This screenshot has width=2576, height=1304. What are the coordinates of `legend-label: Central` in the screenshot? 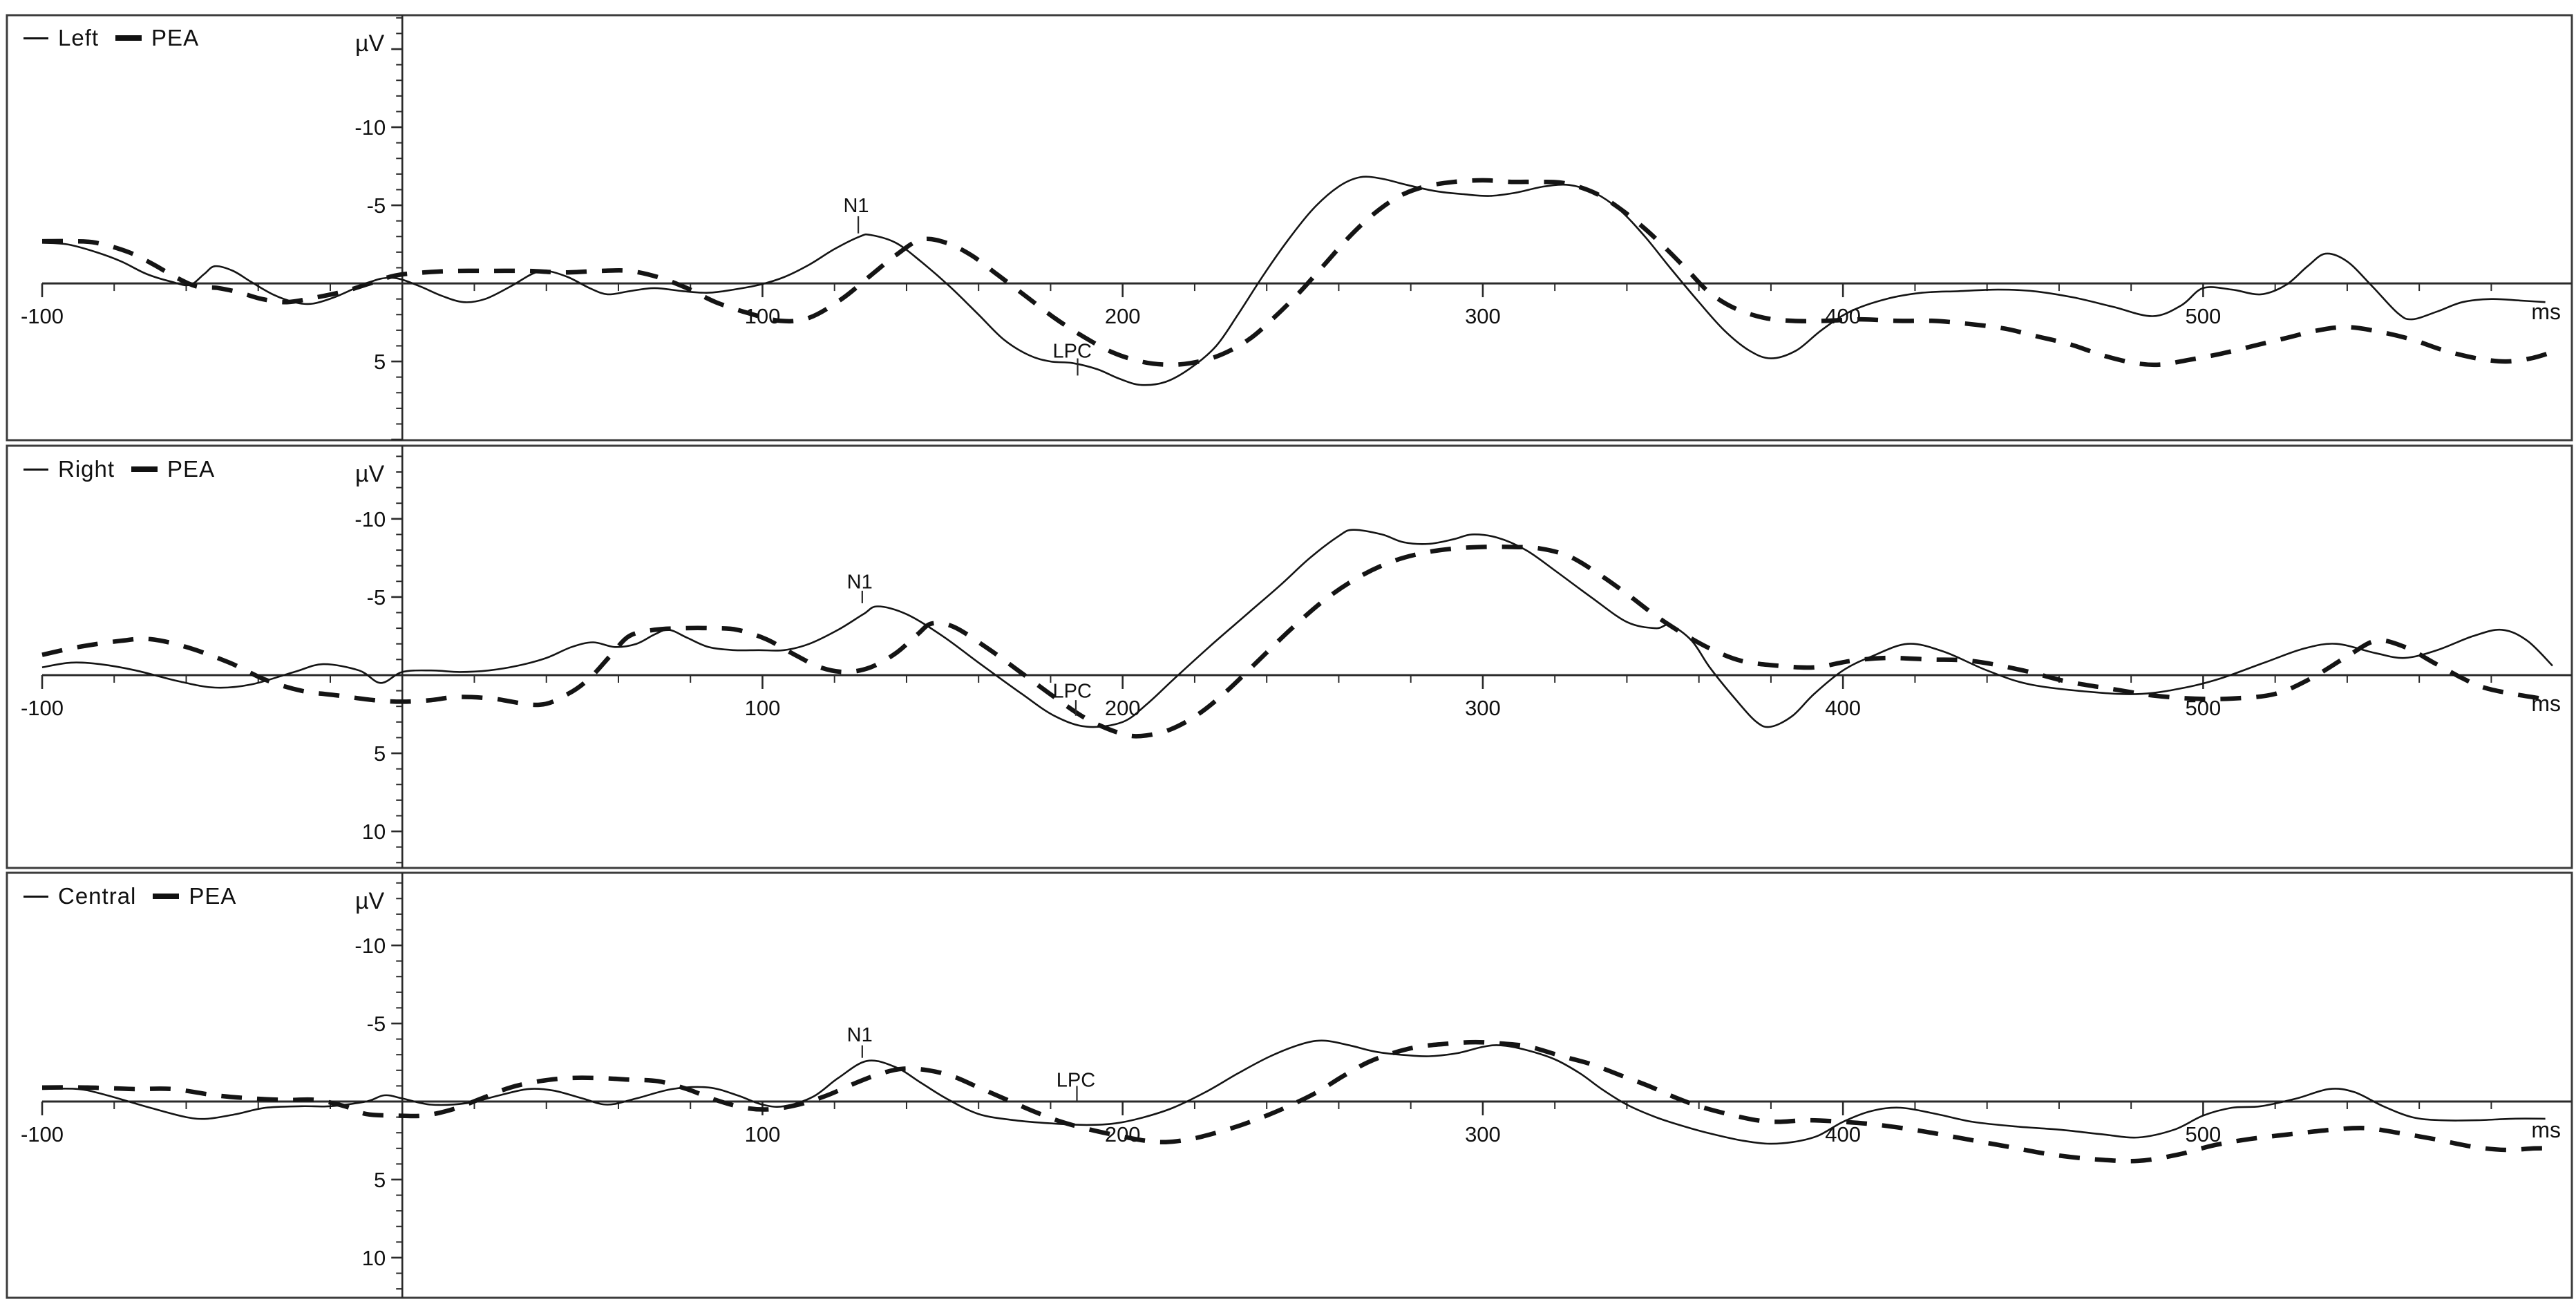 It's located at (97, 896).